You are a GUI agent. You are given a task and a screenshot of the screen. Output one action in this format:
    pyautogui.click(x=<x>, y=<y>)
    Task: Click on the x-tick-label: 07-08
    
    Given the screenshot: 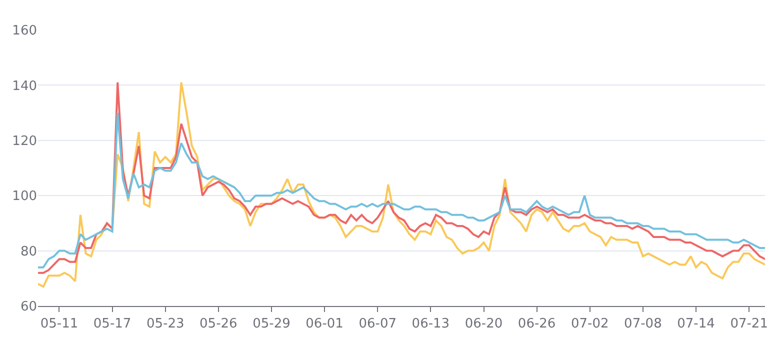 What is the action you would take?
    pyautogui.click(x=643, y=324)
    